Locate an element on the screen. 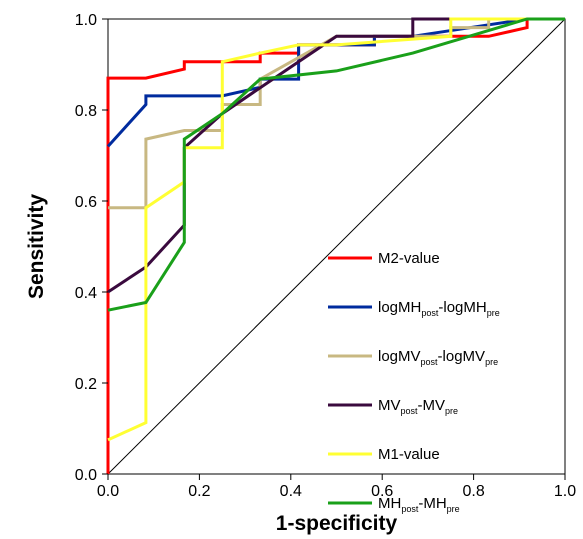 The width and height of the screenshot is (583, 539). legend-label-1: M2-value is located at coordinates (409, 258).